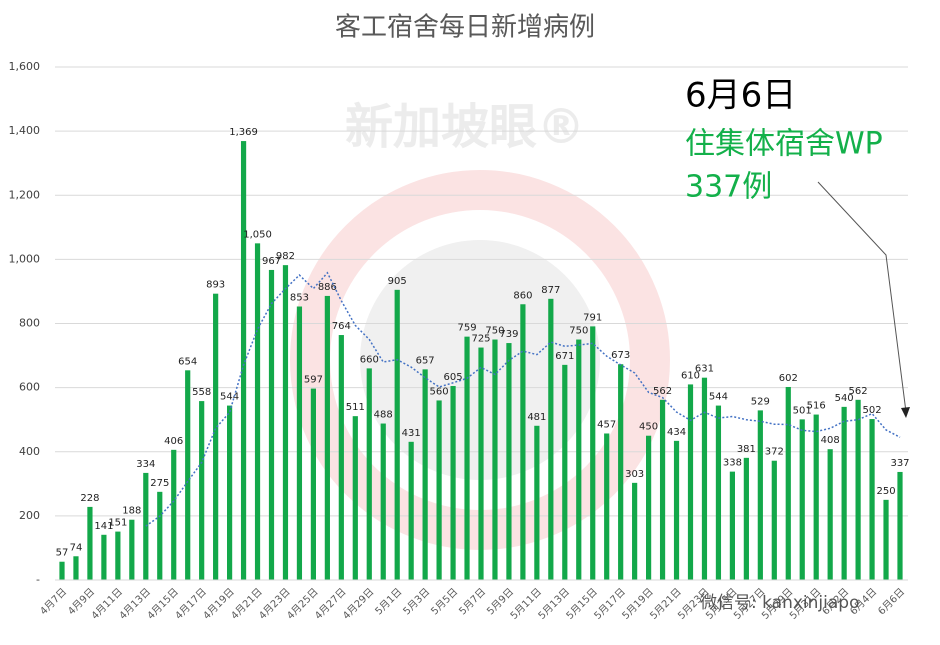 The height and width of the screenshot is (645, 940). Describe the element at coordinates (187, 361) in the screenshot. I see `data-label: 654` at that location.